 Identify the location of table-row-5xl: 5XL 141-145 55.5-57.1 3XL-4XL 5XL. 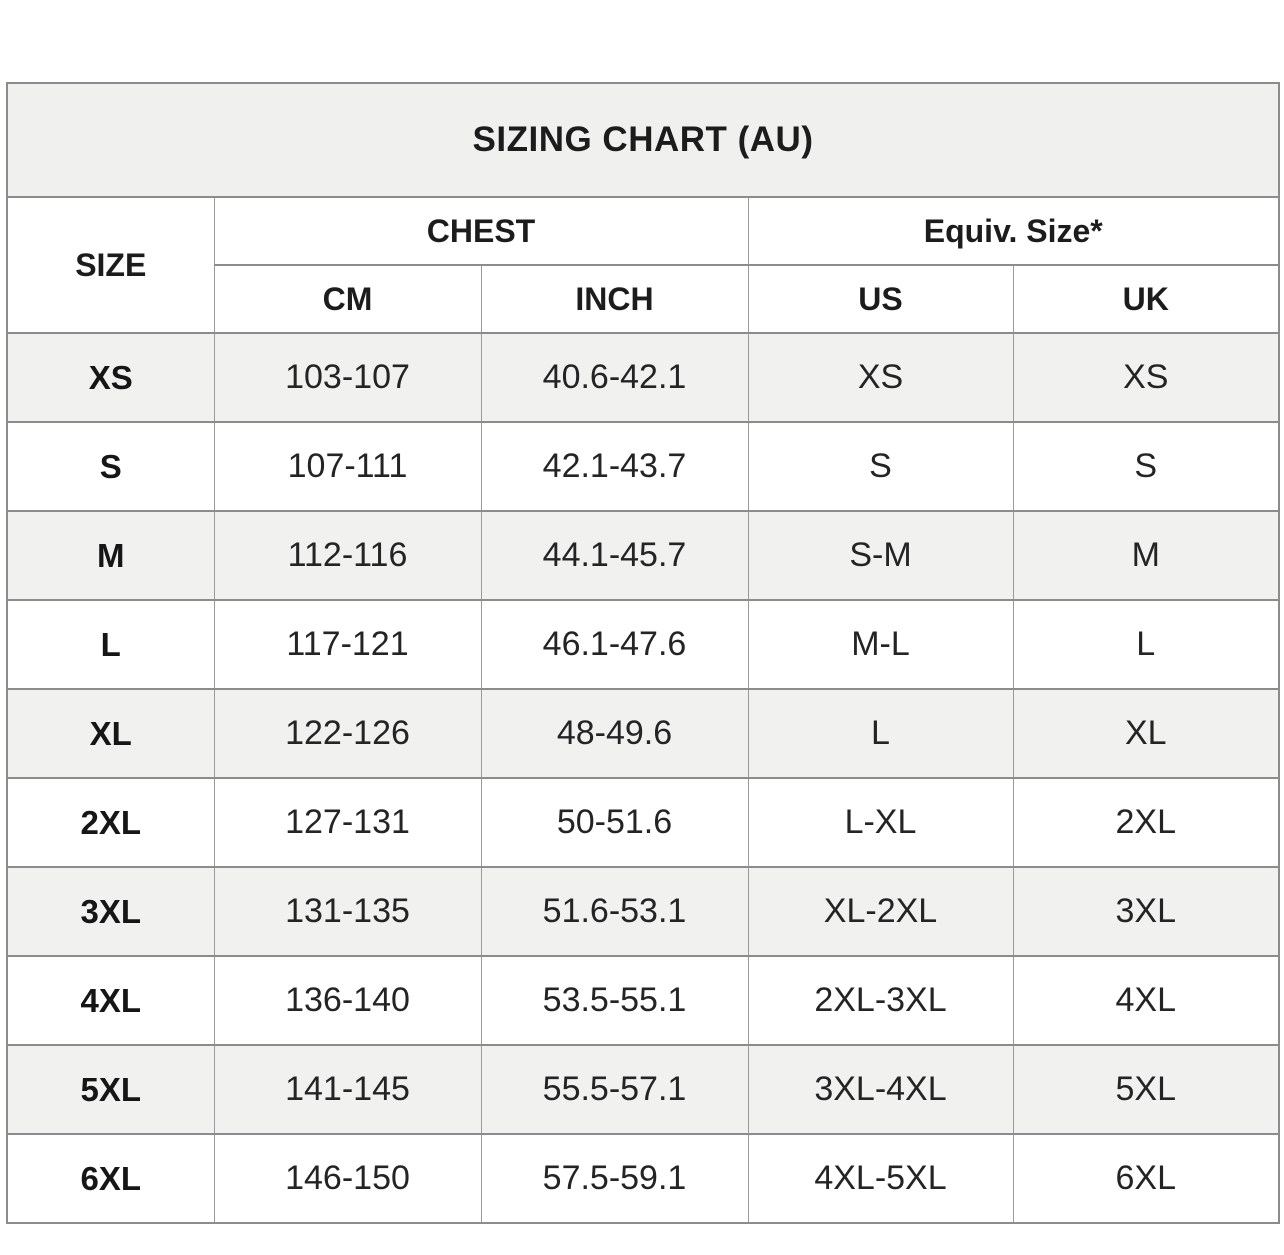
(643, 1089).